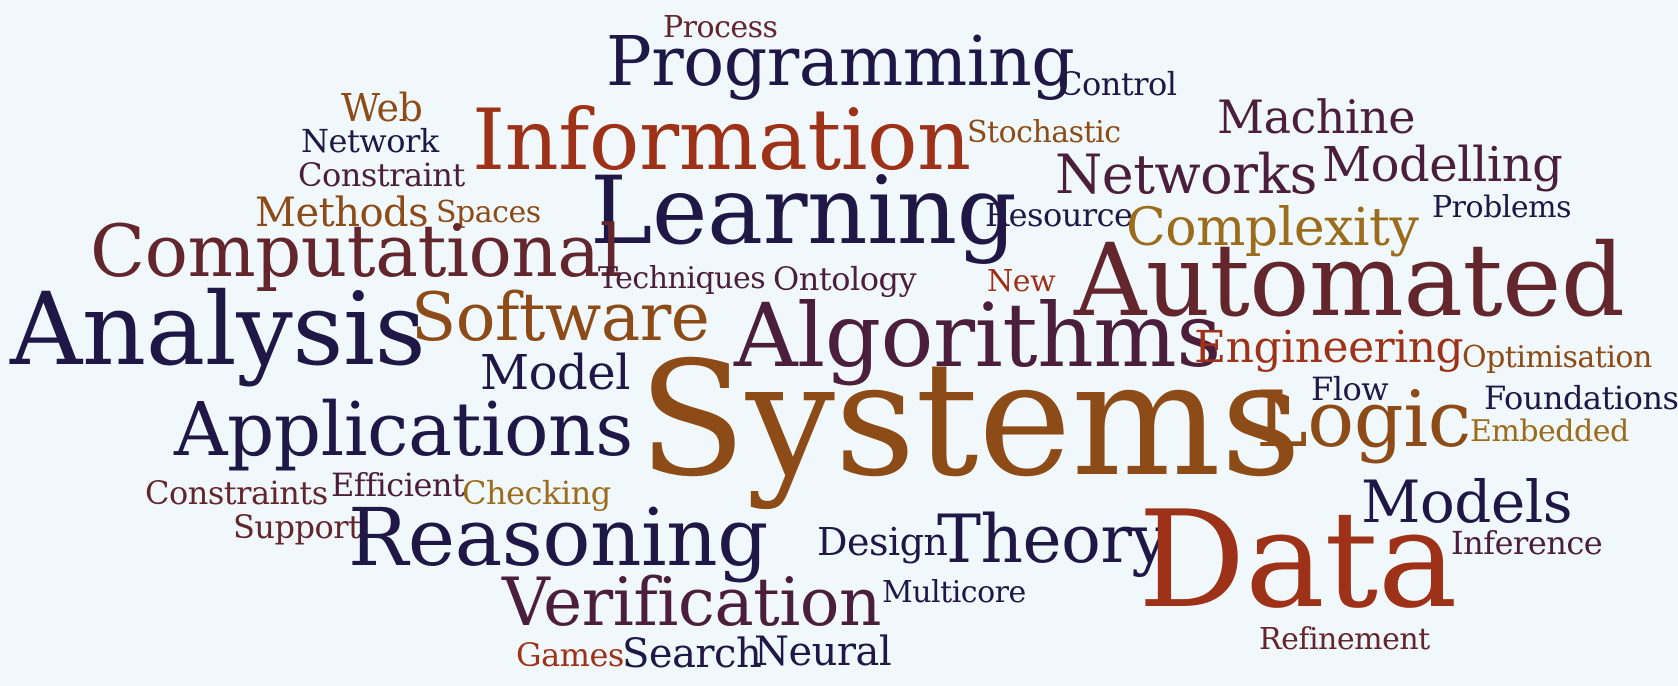  Describe the element at coordinates (382, 108) in the screenshot. I see `word-web: Web` at that location.